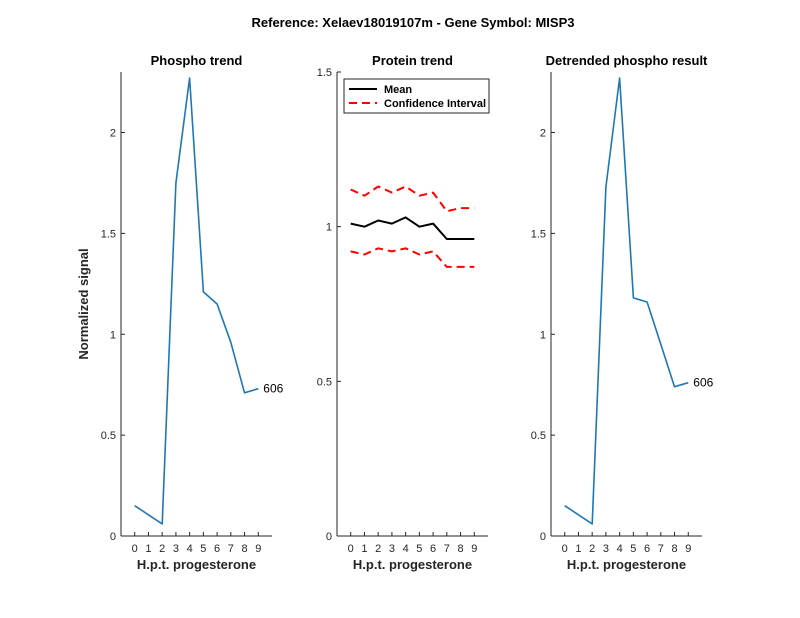 This screenshot has width=800, height=618. What do you see at coordinates (398, 90) in the screenshot?
I see `legend-entry-label: Mean` at bounding box center [398, 90].